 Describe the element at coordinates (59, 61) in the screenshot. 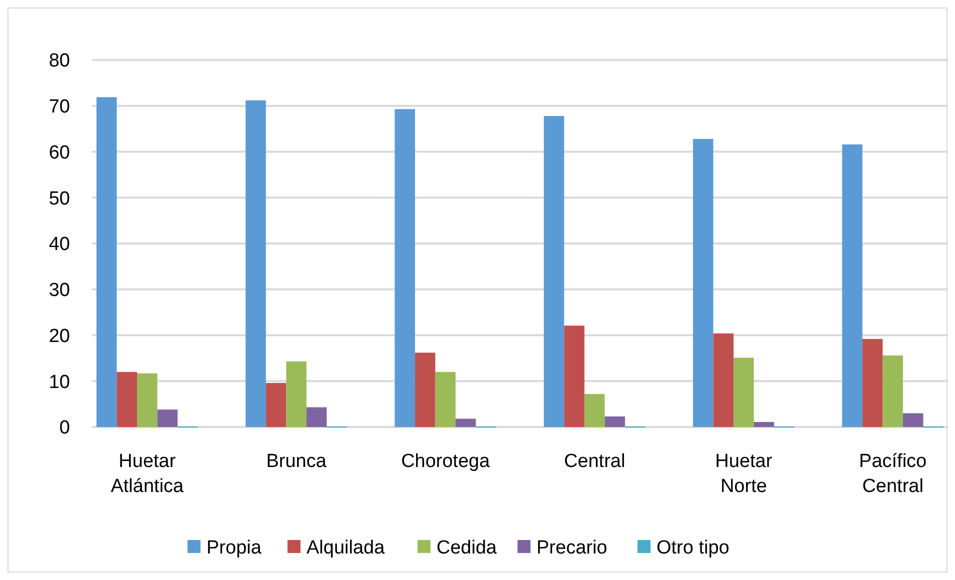

I see `y-tick-label: 80` at that location.